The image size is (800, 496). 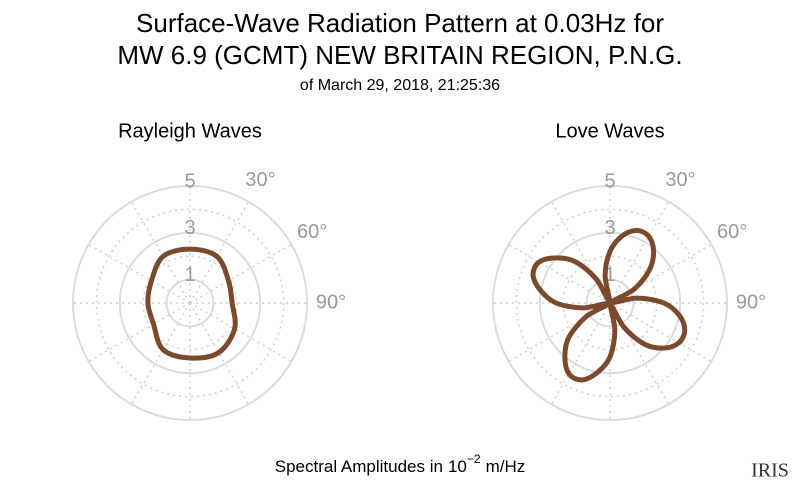 I want to click on axis-label-base: 10, so click(x=457, y=466).